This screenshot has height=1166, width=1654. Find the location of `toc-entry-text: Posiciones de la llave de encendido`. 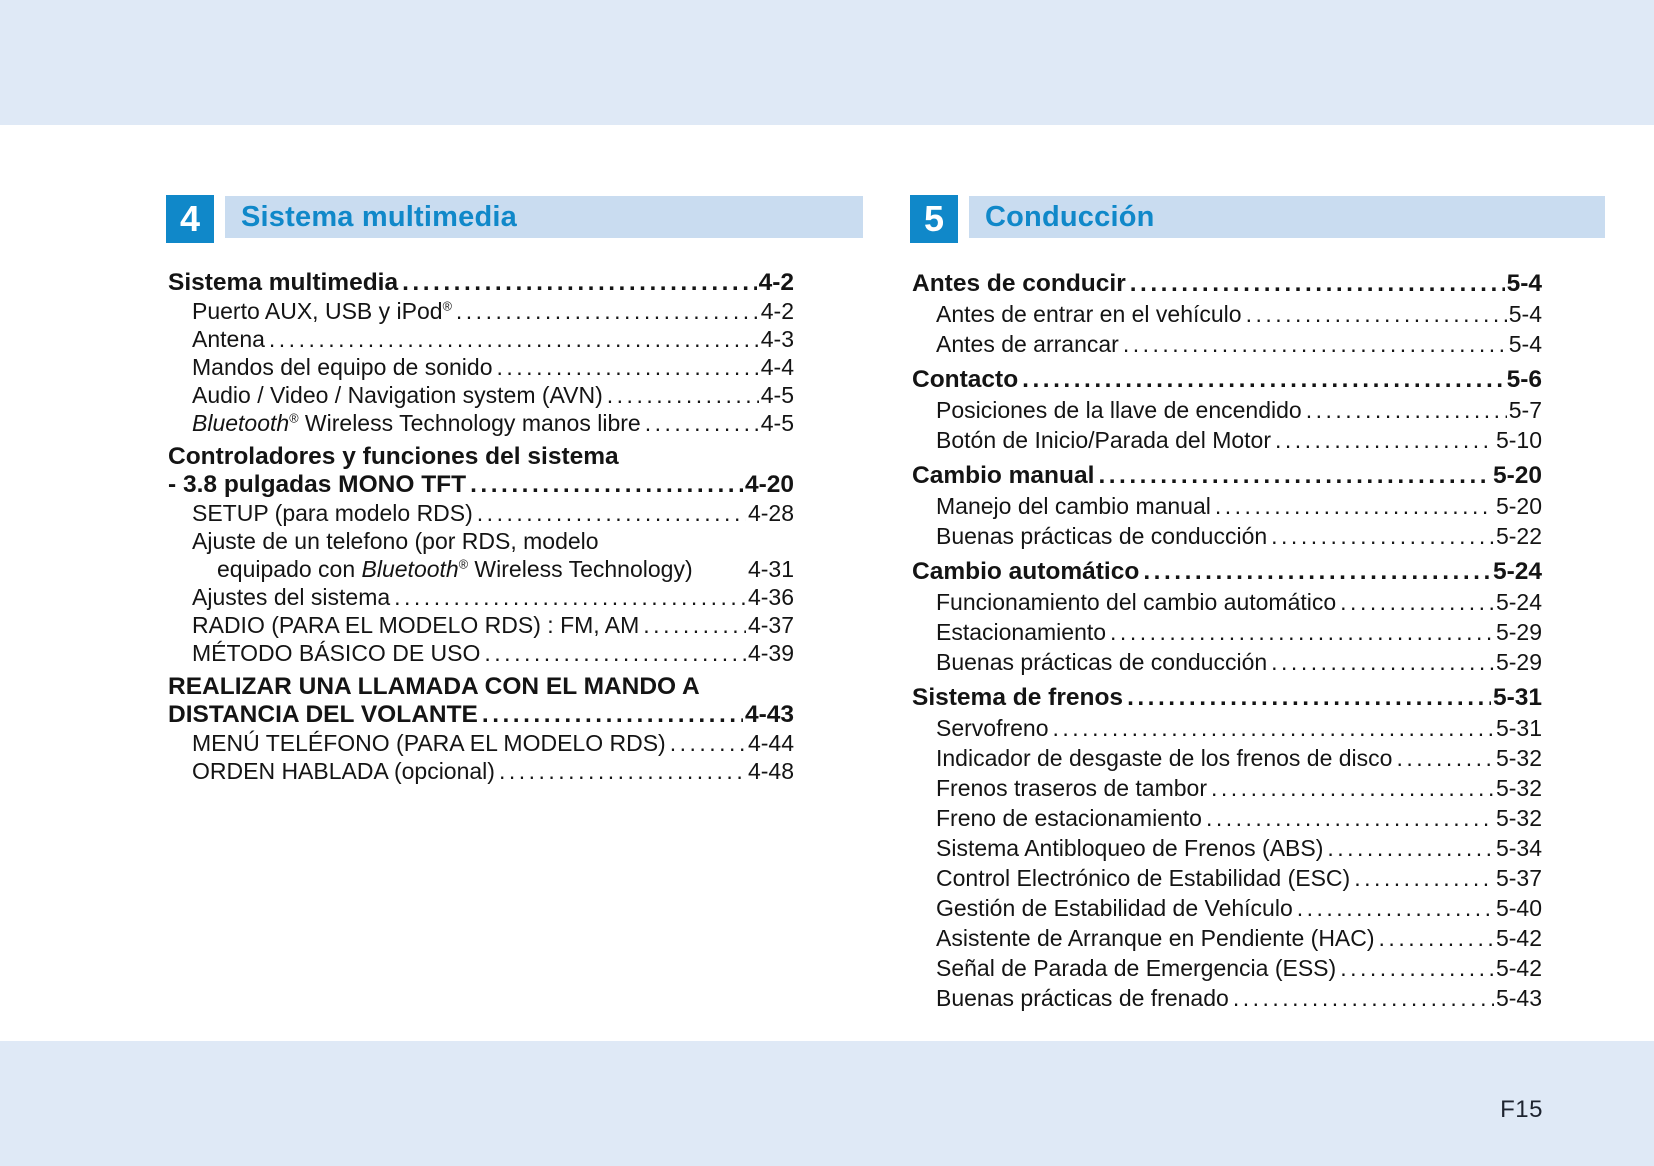

toc-entry-text: Posiciones de la llave de encendido is located at coordinates (1119, 410).